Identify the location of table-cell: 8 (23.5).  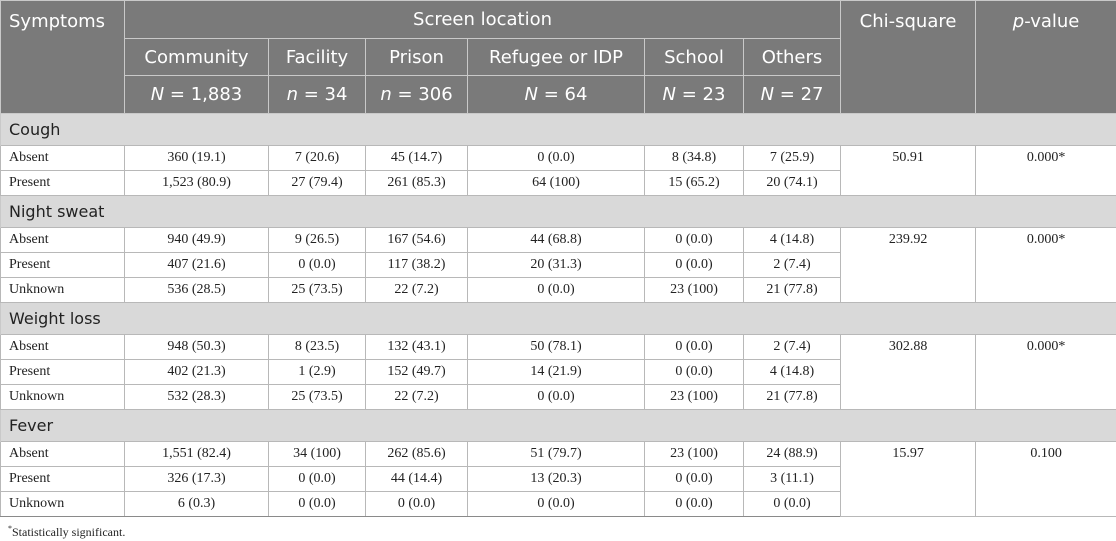
(317, 347).